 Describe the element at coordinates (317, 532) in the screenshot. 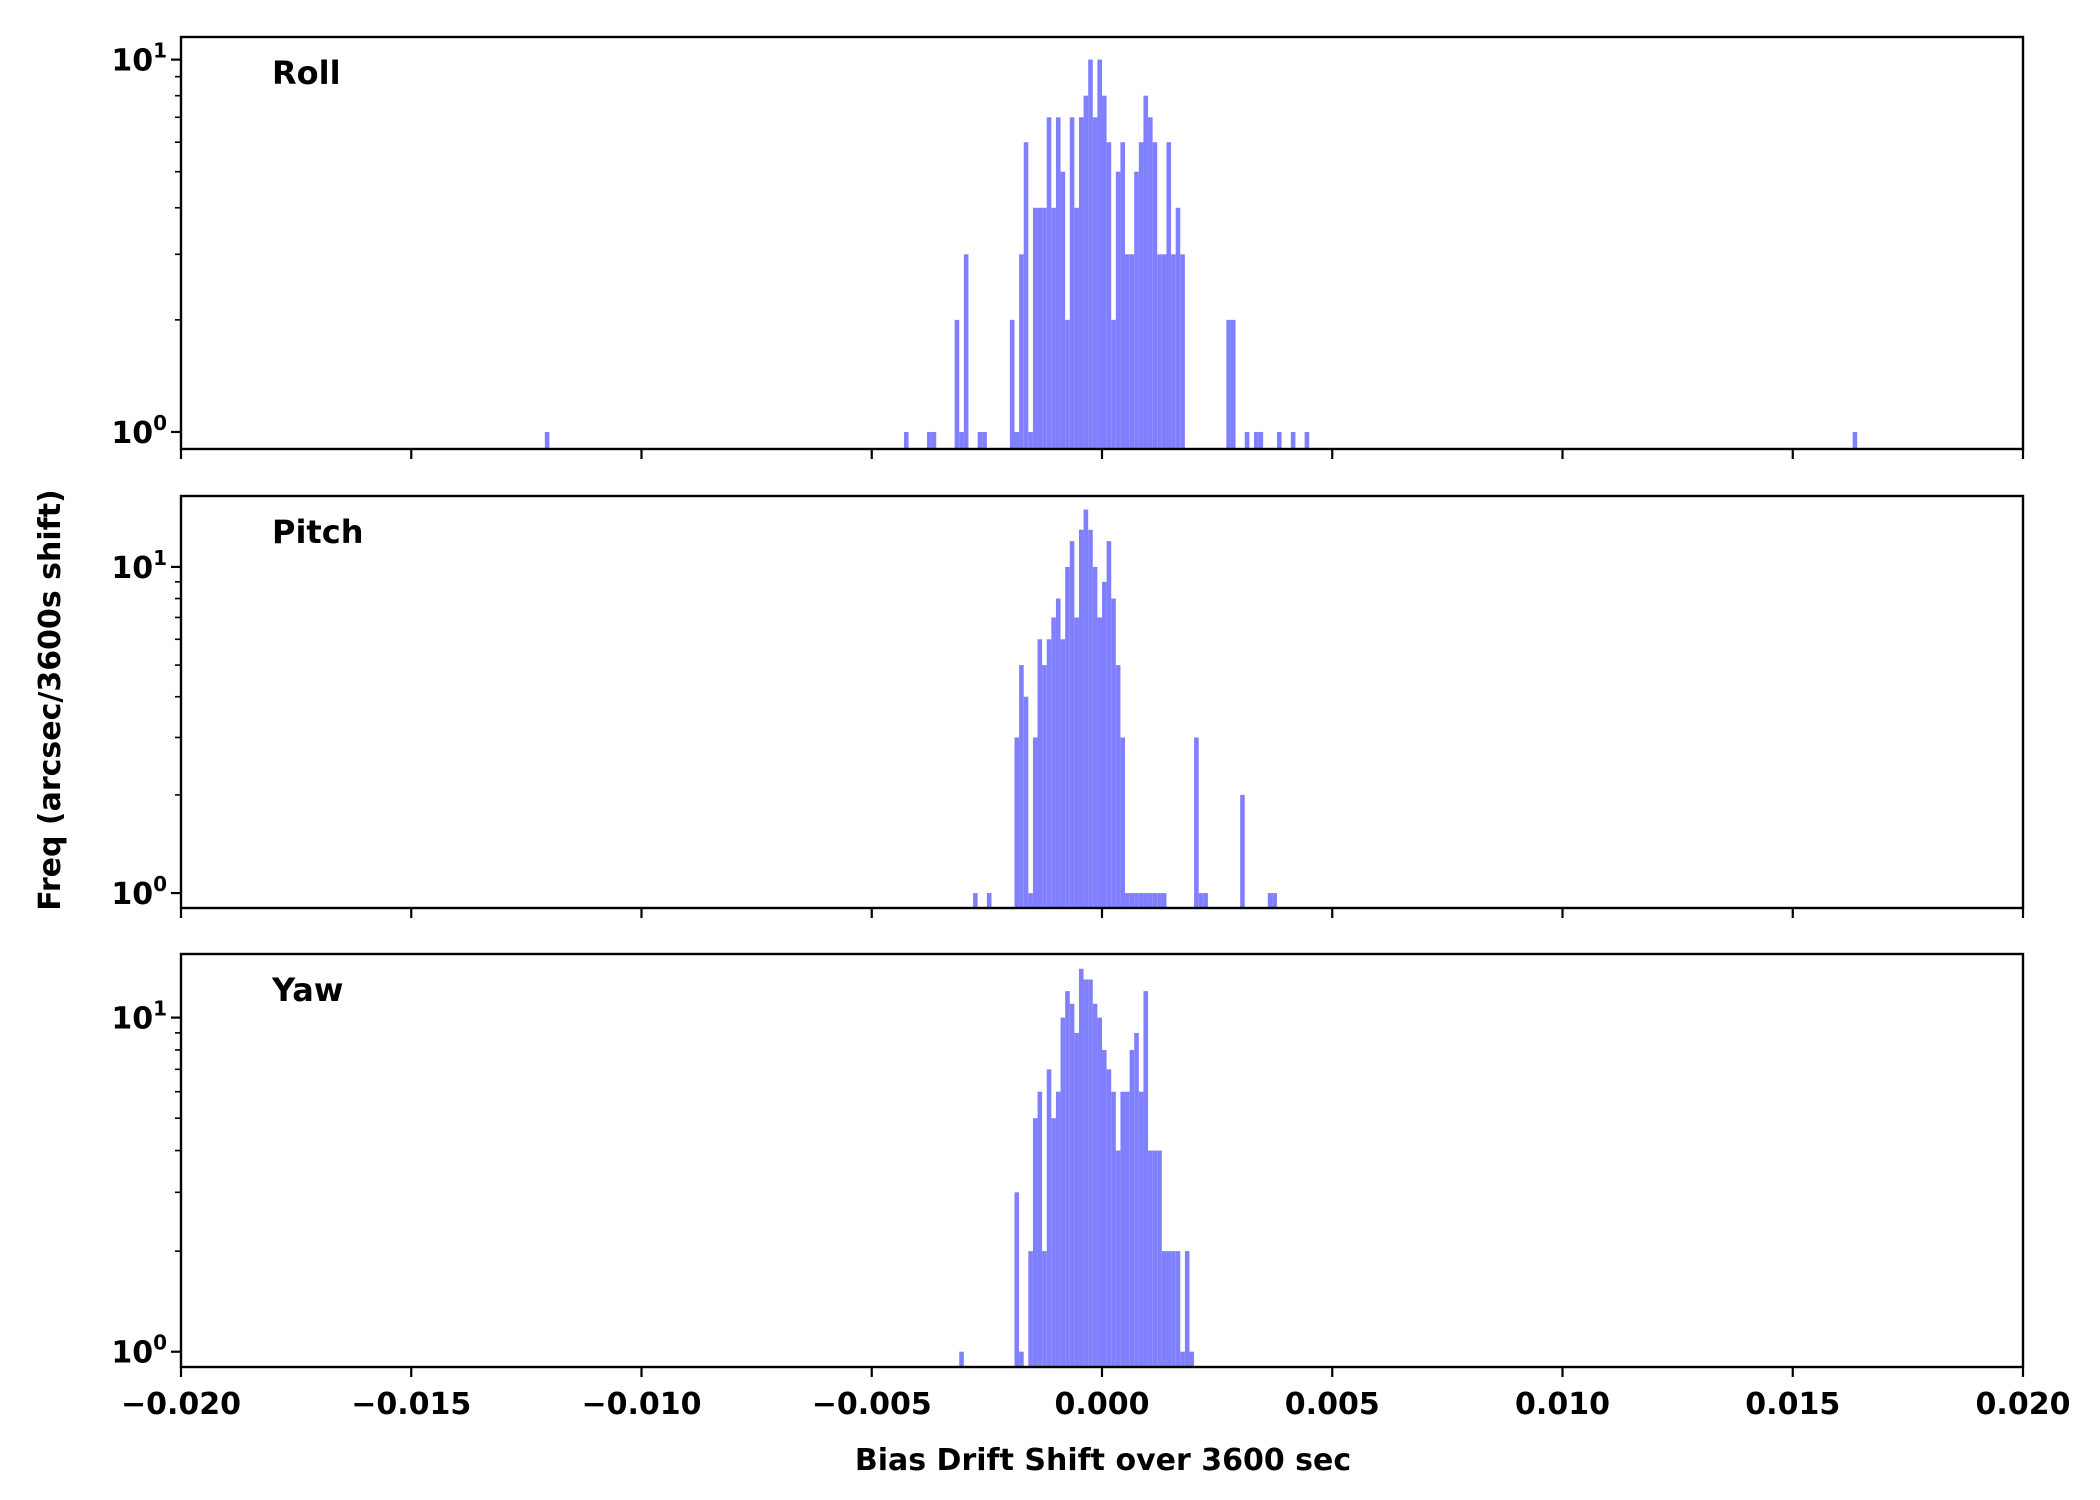

I see `panel-label: Pitch` at that location.